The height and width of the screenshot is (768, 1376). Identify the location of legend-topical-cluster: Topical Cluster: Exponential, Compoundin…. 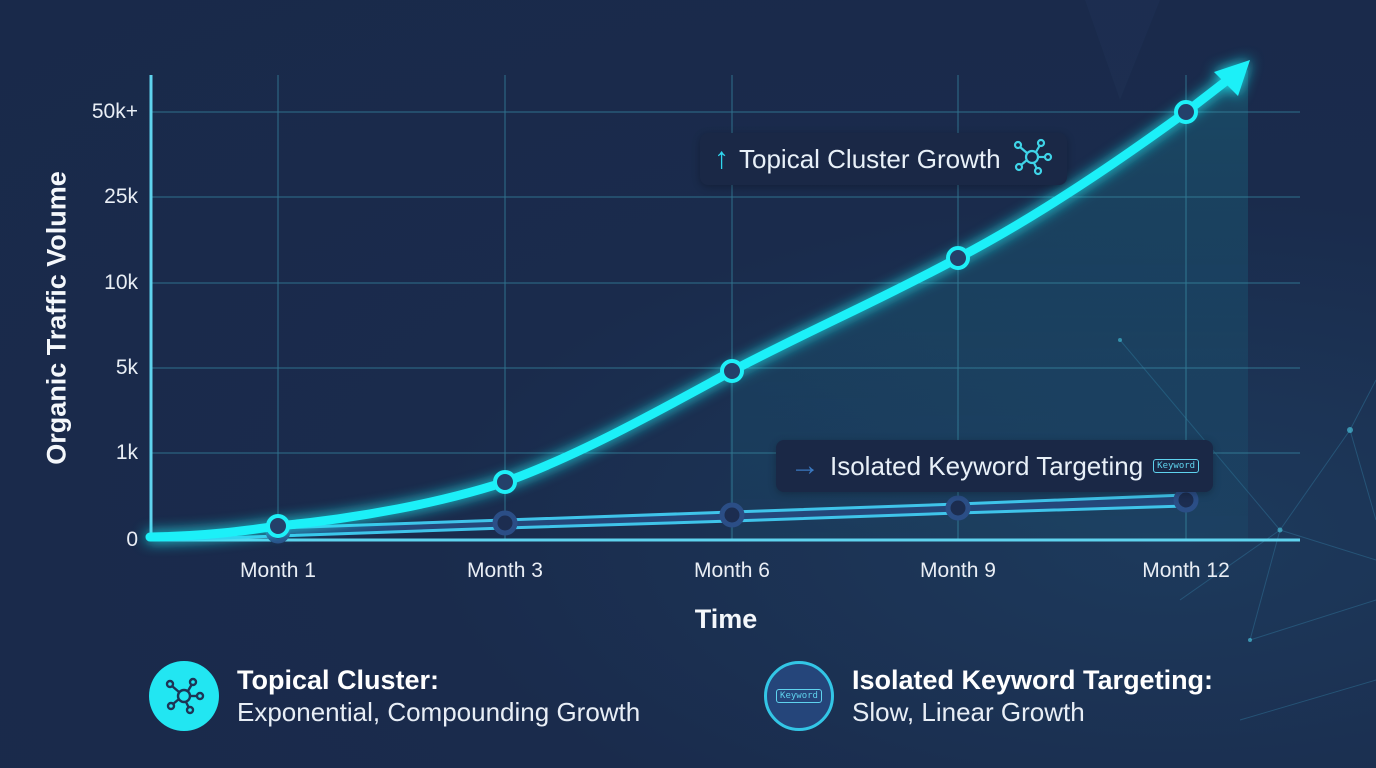
(394, 696).